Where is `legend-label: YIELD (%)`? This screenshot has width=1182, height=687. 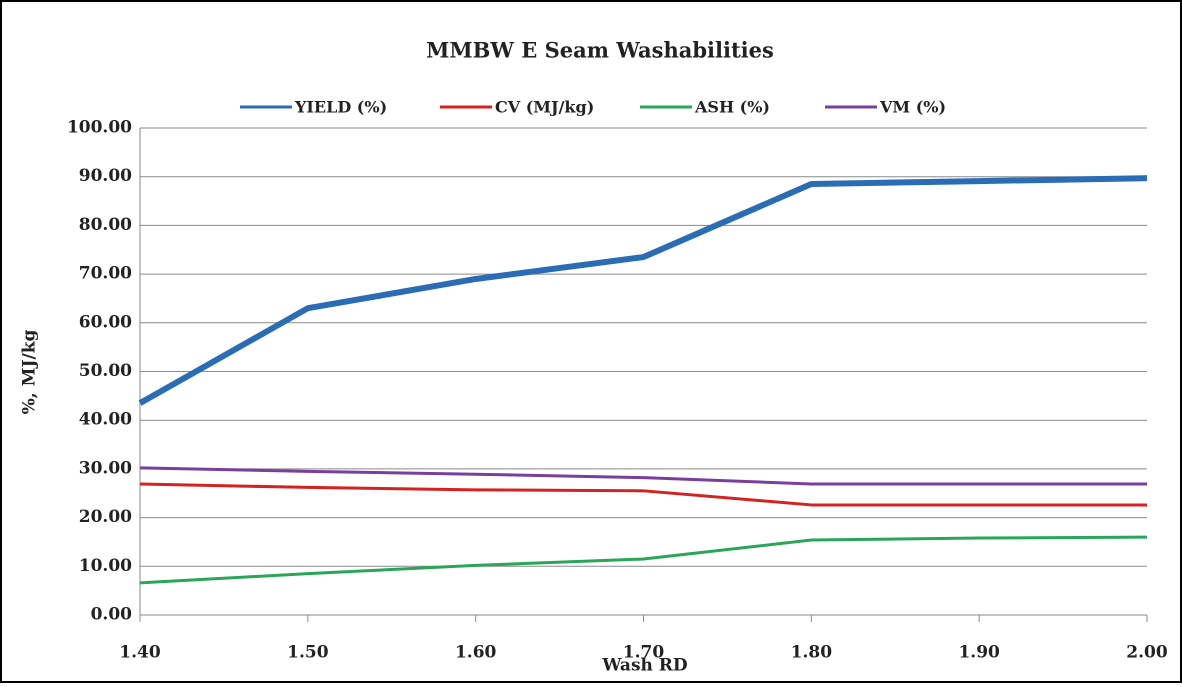 legend-label: YIELD (%) is located at coordinates (340, 107).